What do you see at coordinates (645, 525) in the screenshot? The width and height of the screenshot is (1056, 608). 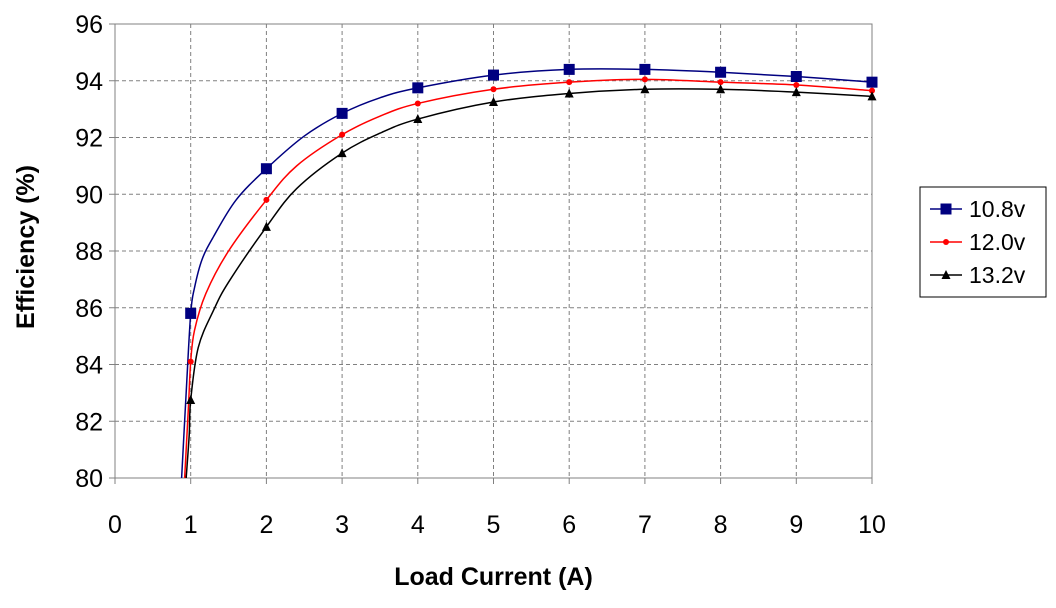 I see `x-tick-label: 7` at bounding box center [645, 525].